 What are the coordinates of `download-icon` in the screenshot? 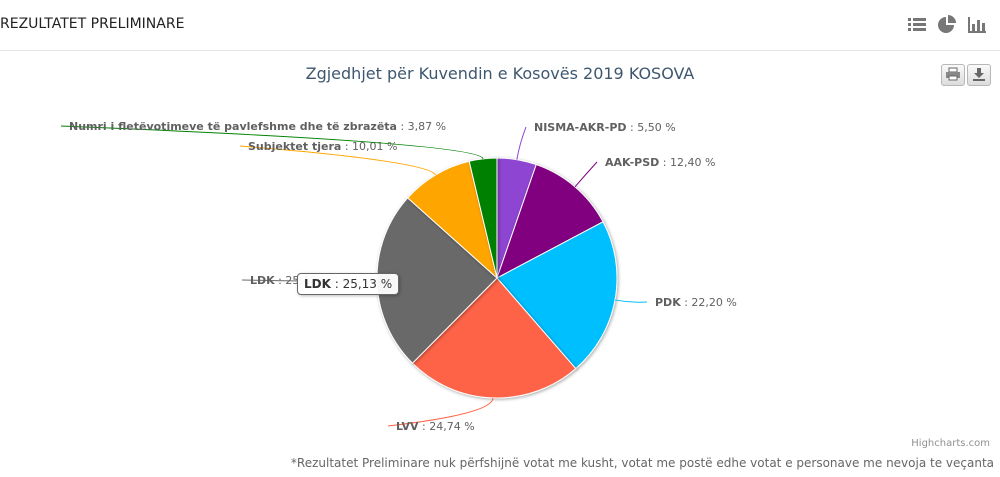 It's located at (979, 74).